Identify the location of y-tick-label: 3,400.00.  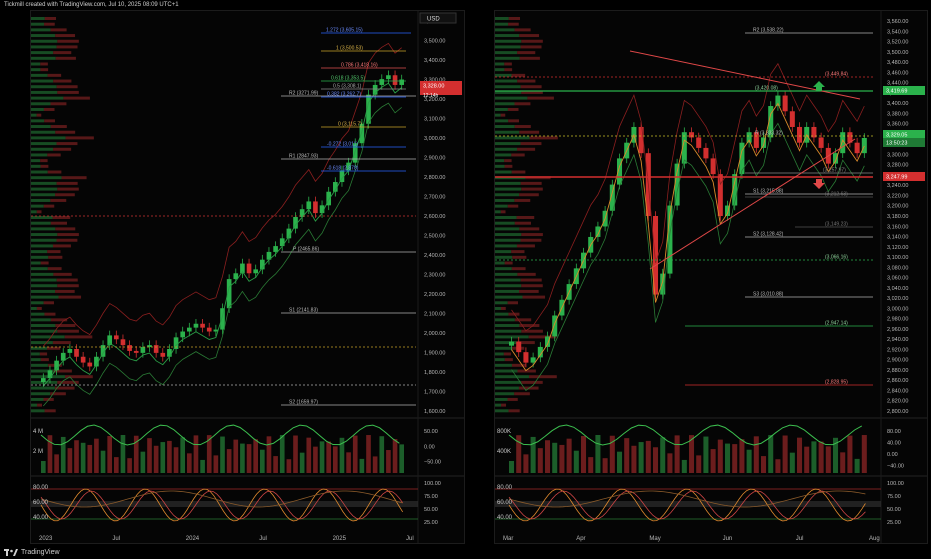
(434, 61).